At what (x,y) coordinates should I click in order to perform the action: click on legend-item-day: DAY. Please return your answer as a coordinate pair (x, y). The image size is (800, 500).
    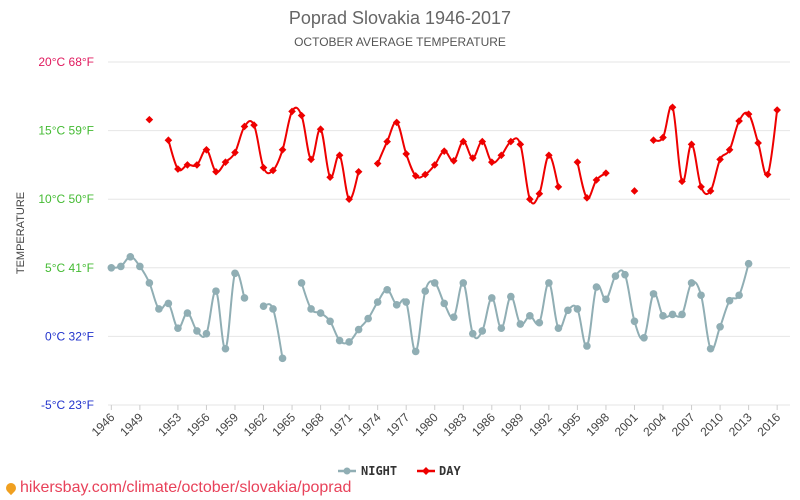
    Looking at the image, I should click on (439, 471).